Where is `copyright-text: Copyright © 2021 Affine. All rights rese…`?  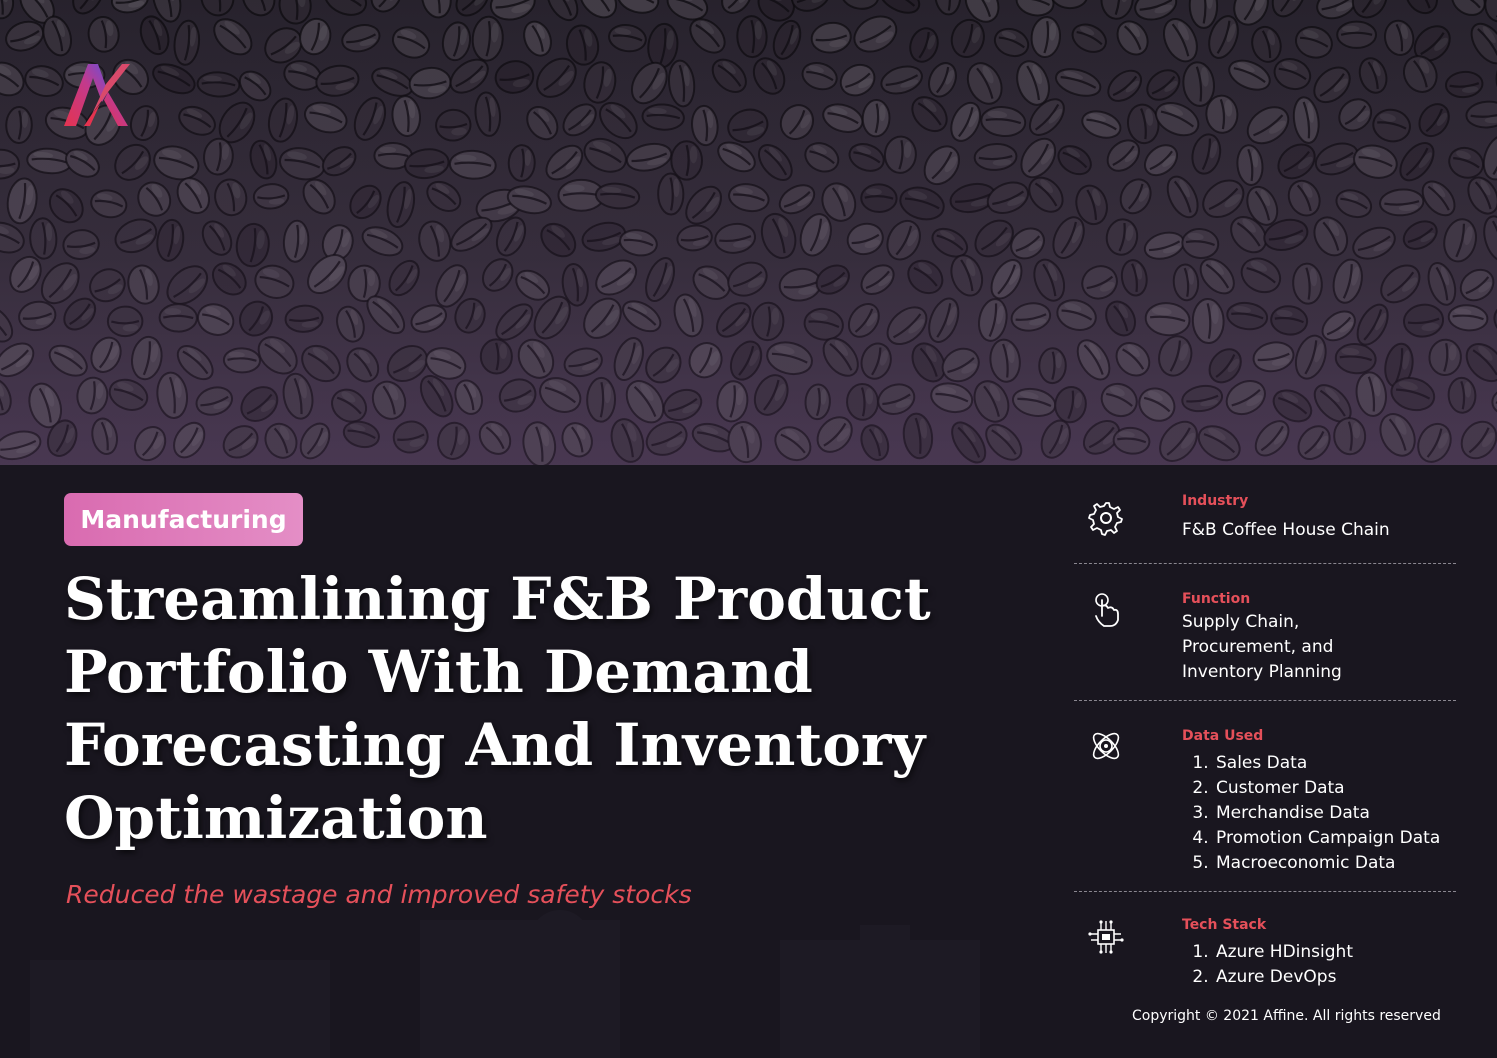
copyright-text: Copyright © 2021 Affine. All rights rese… is located at coordinates (1286, 1016).